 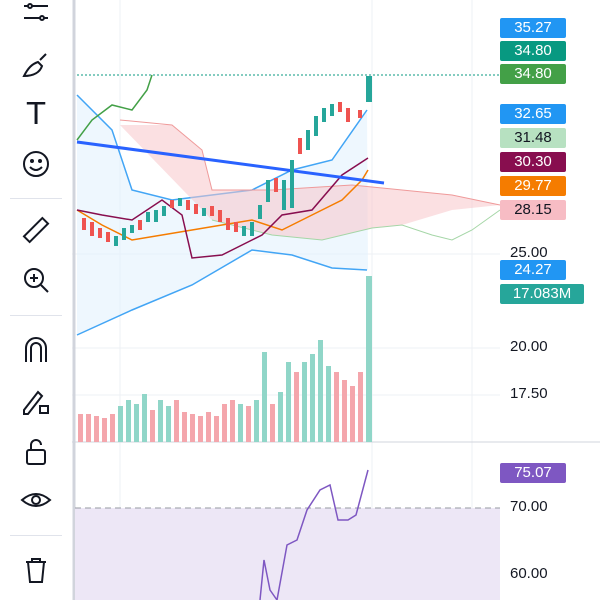 I want to click on visibility-tool, so click(x=36, y=500).